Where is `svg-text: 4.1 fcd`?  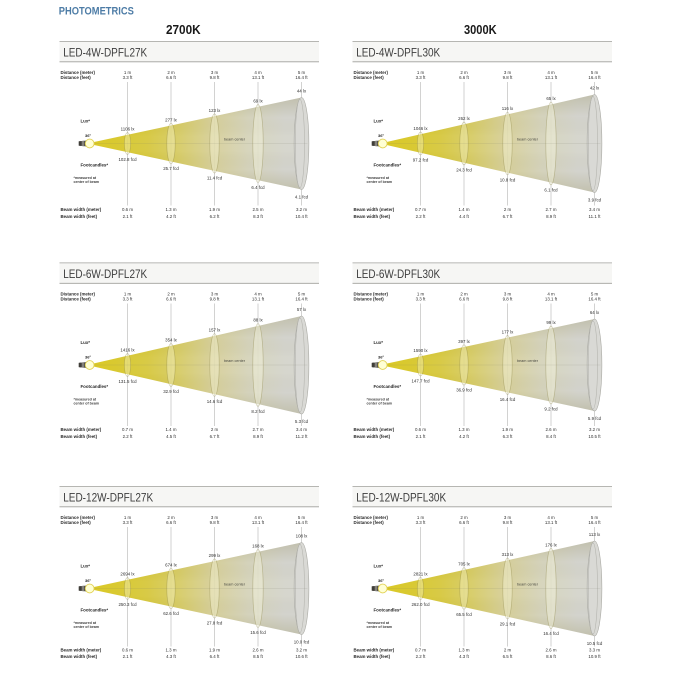 svg-text: 4.1 fcd is located at coordinates (302, 197).